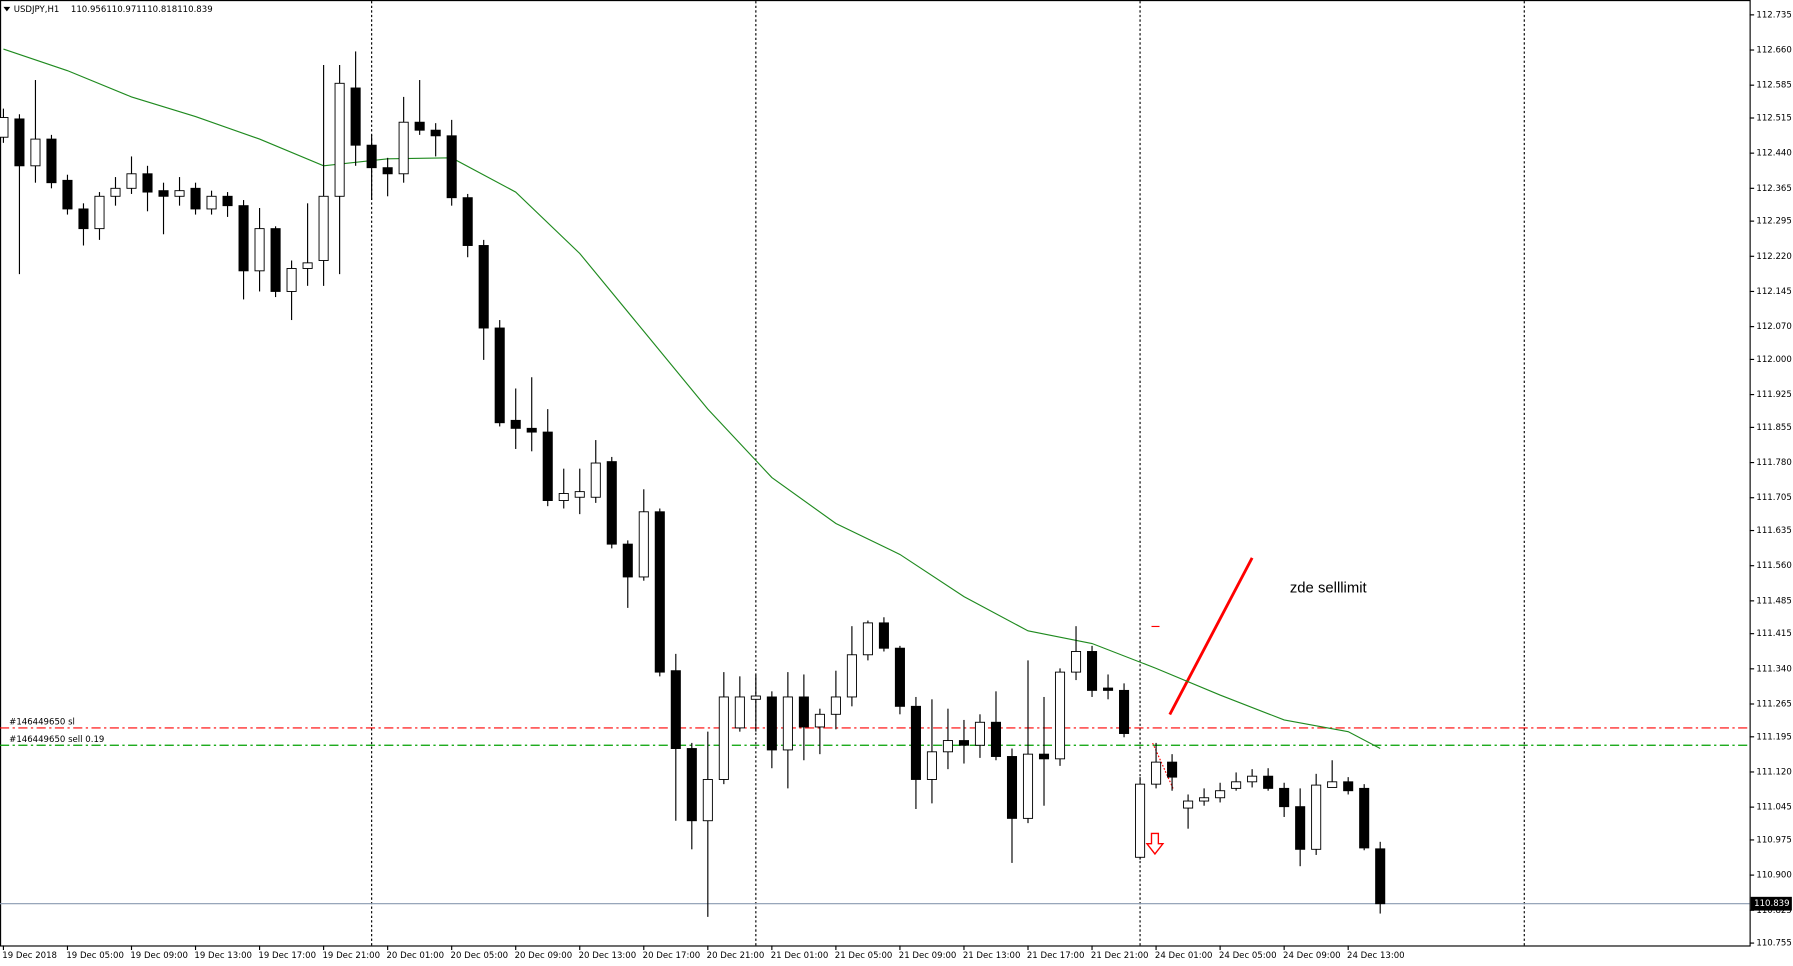 The width and height of the screenshot is (1793, 966). What do you see at coordinates (1773, 808) in the screenshot?
I see `y-tick-label: 111.045` at bounding box center [1773, 808].